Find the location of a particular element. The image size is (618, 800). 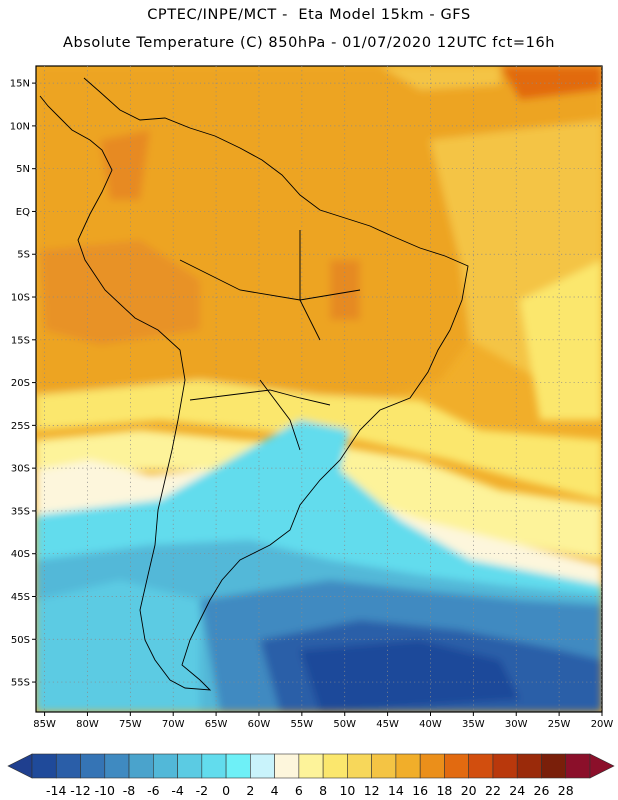

colorbar-label: 6 is located at coordinates (299, 790).